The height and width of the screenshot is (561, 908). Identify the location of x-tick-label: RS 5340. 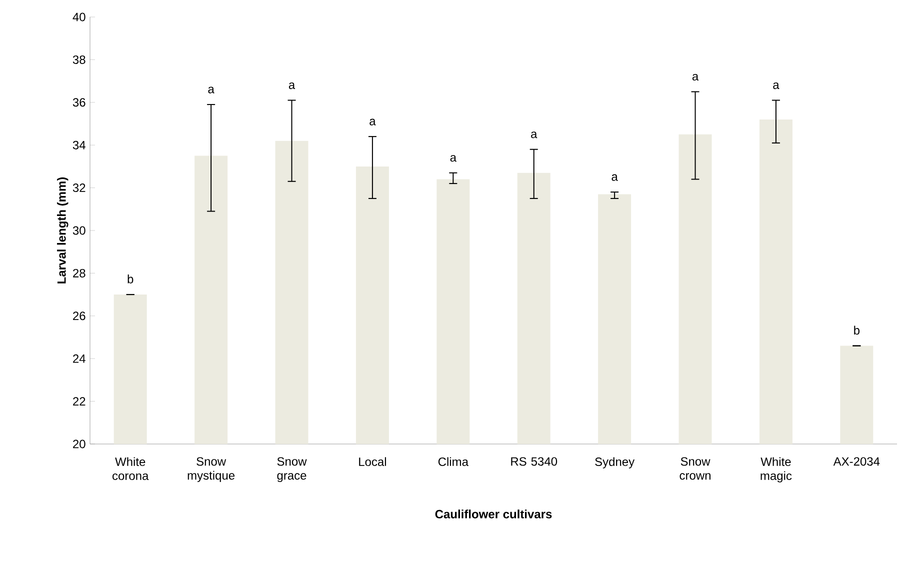
(534, 461).